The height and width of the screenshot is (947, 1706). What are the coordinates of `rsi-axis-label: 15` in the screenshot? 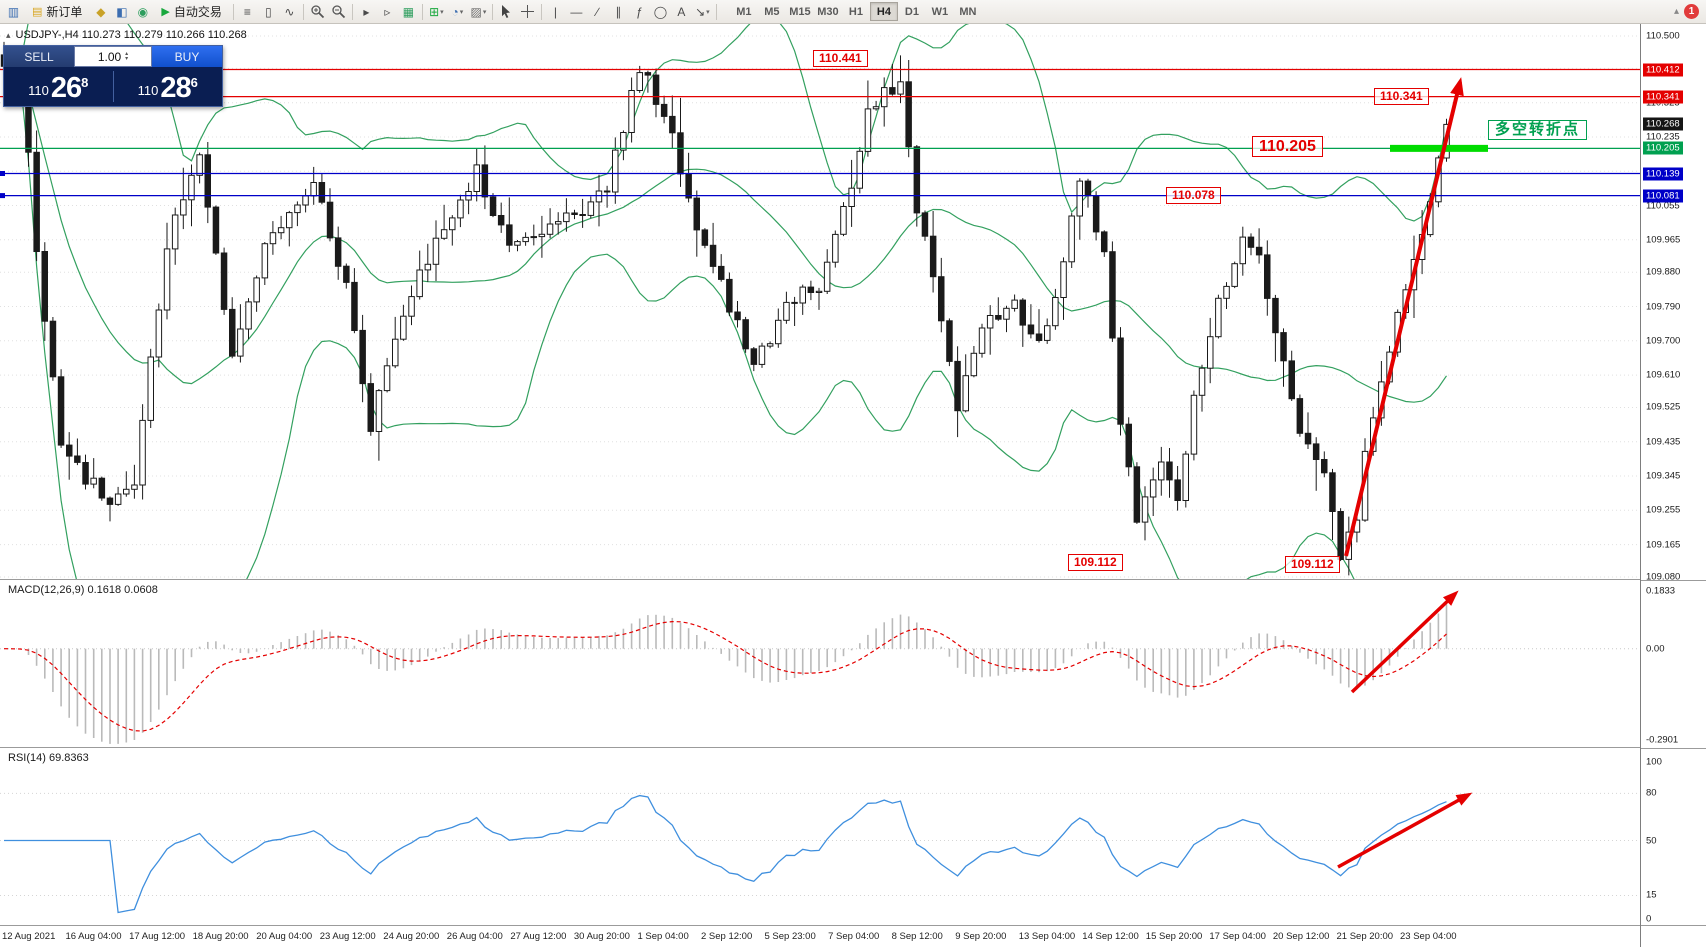 It's located at (1651, 895).